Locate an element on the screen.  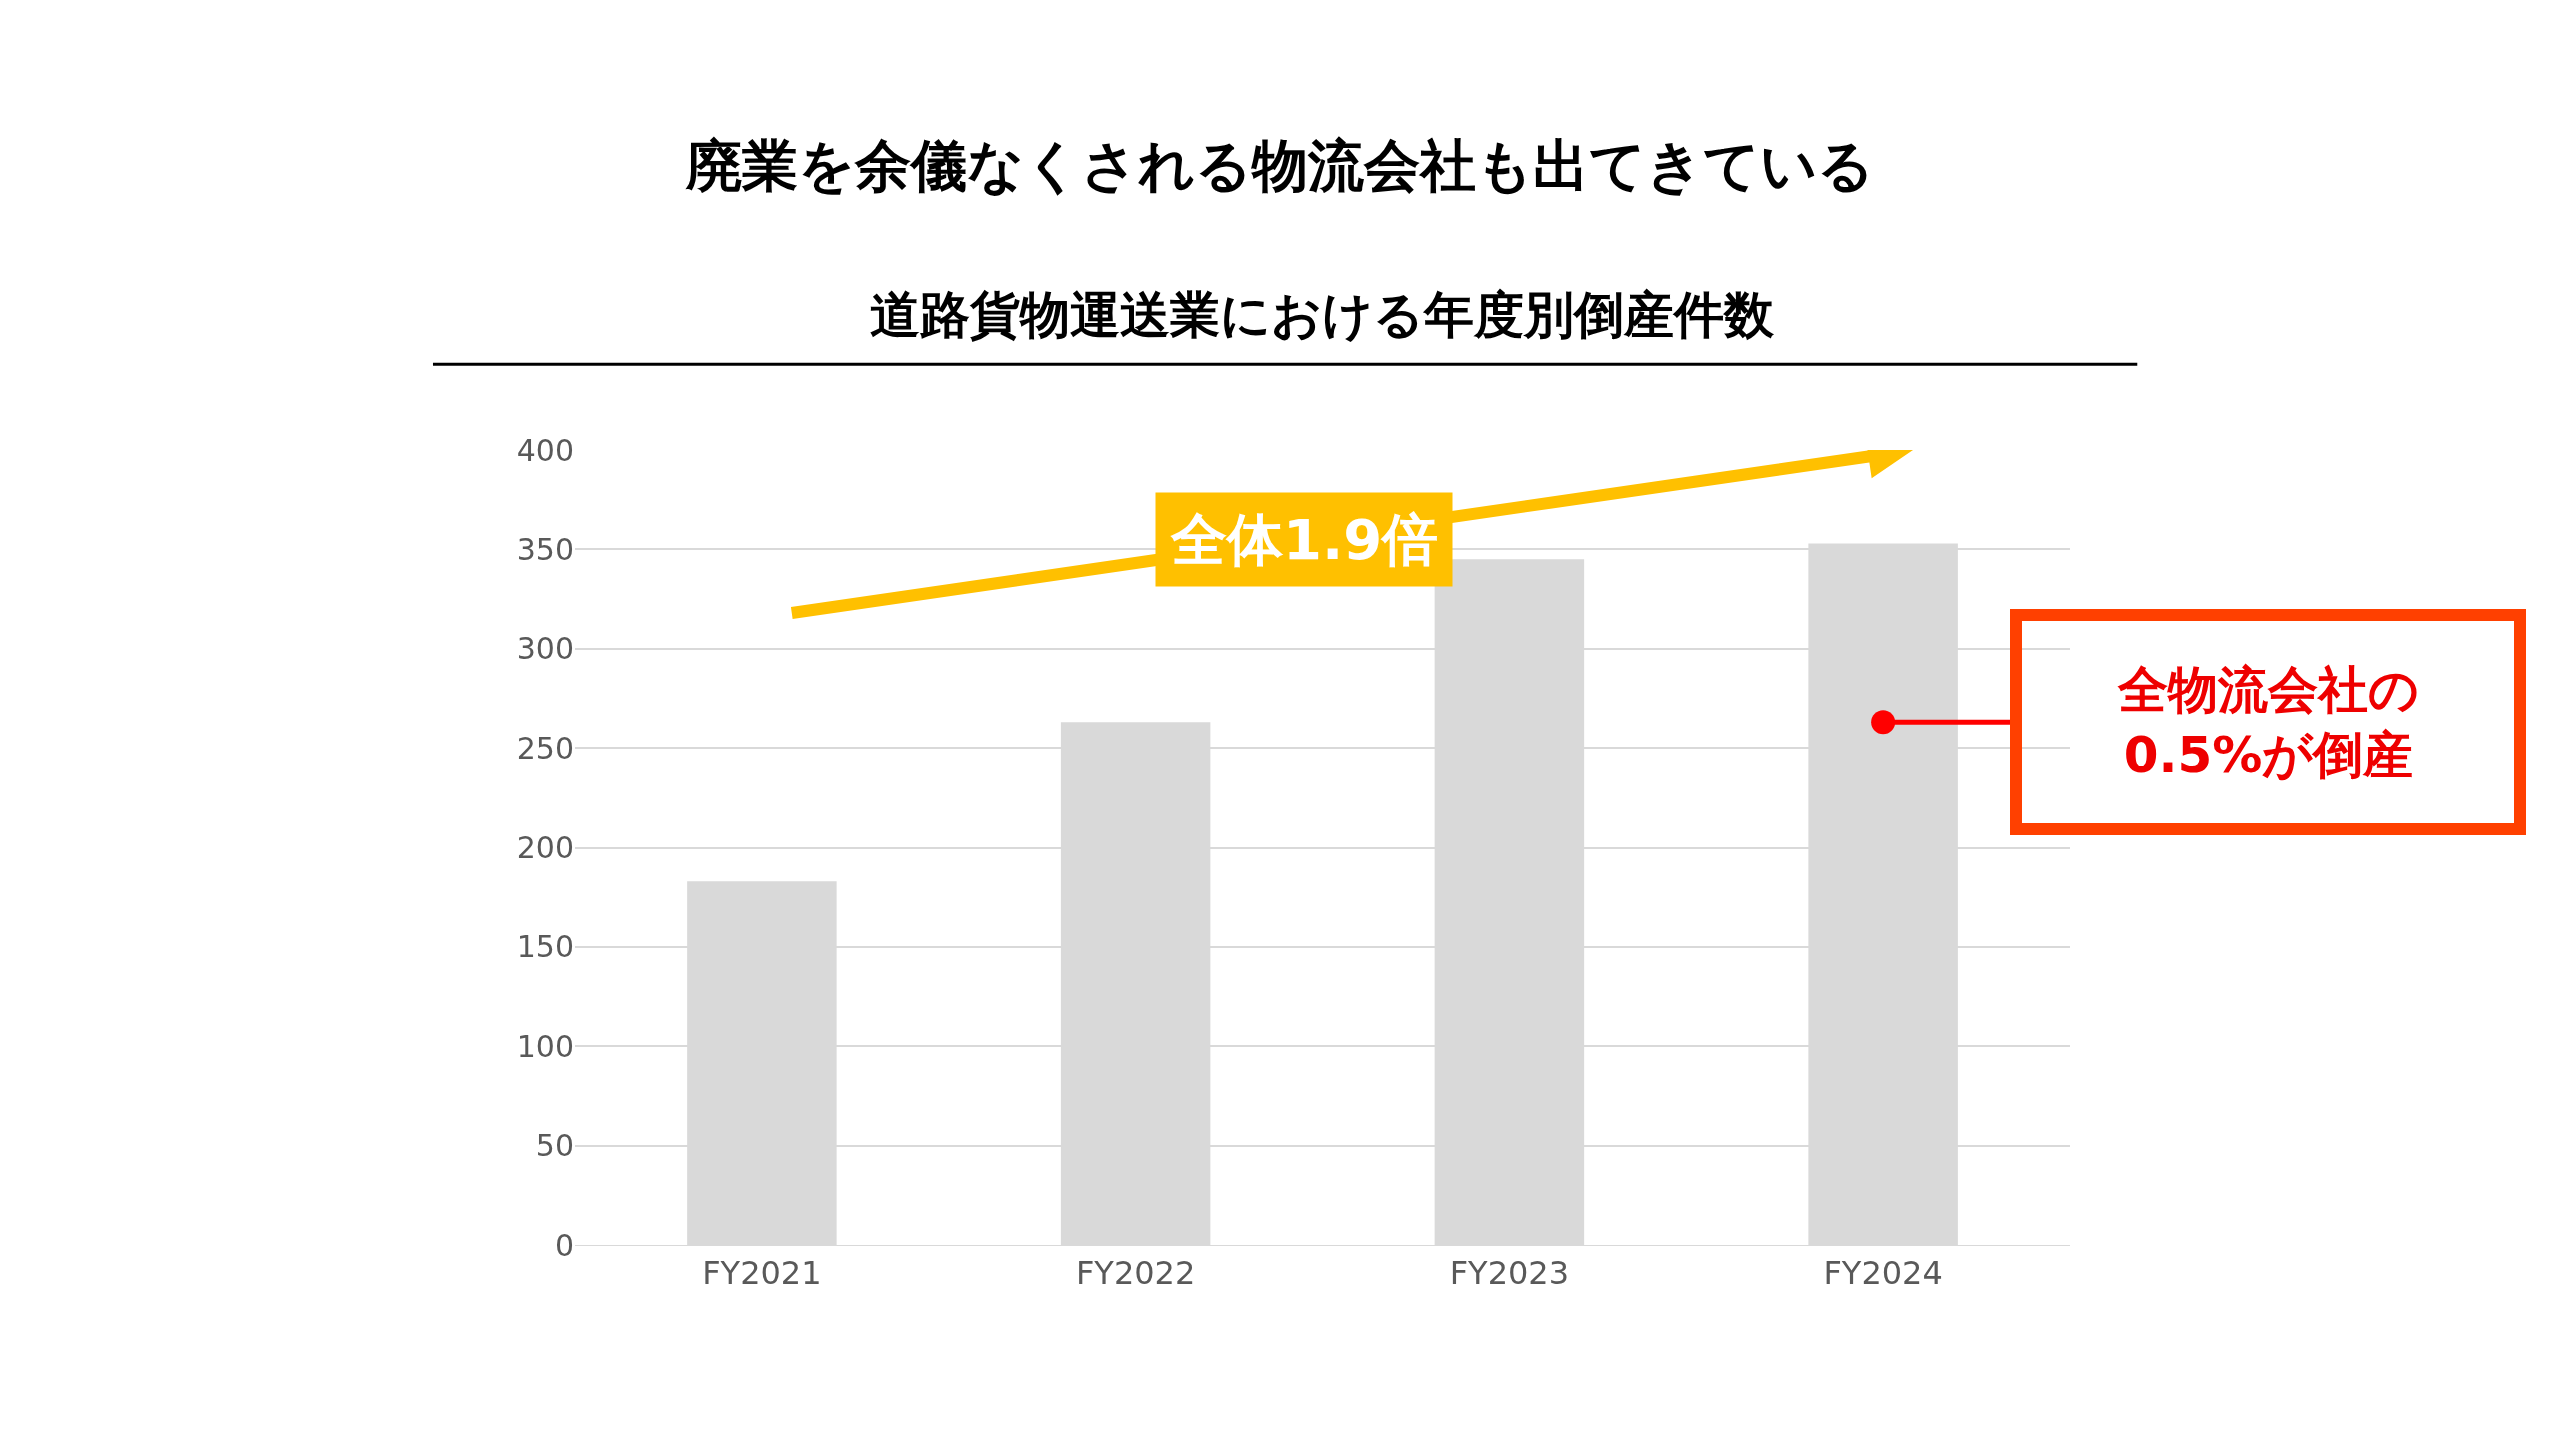
annotation: 全体1.9倍 is located at coordinates (1304, 539).